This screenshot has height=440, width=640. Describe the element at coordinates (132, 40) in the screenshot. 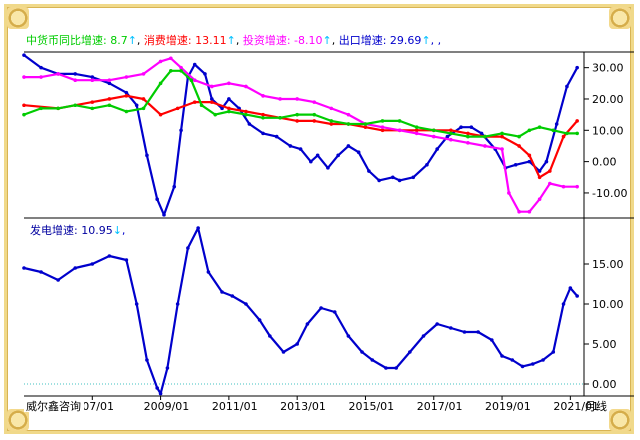

I see `legend-arrow: ↑` at that location.